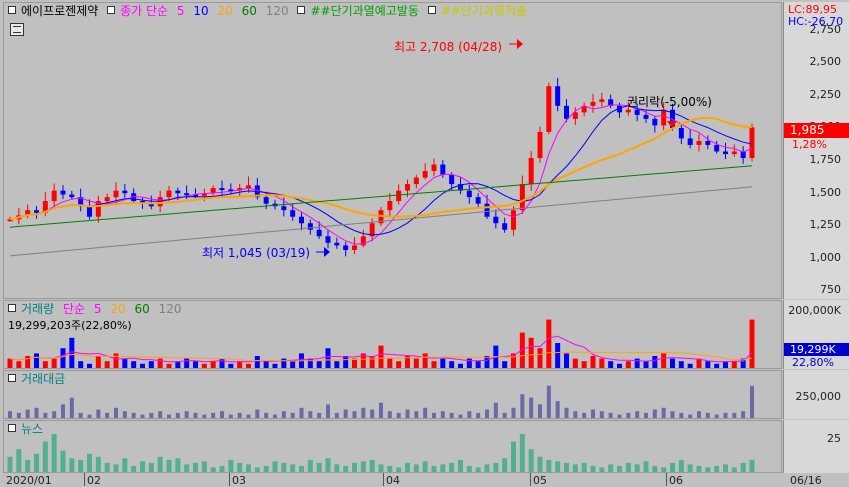  Describe the element at coordinates (392, 446) in the screenshot. I see `news-pane: 뉴스` at that location.